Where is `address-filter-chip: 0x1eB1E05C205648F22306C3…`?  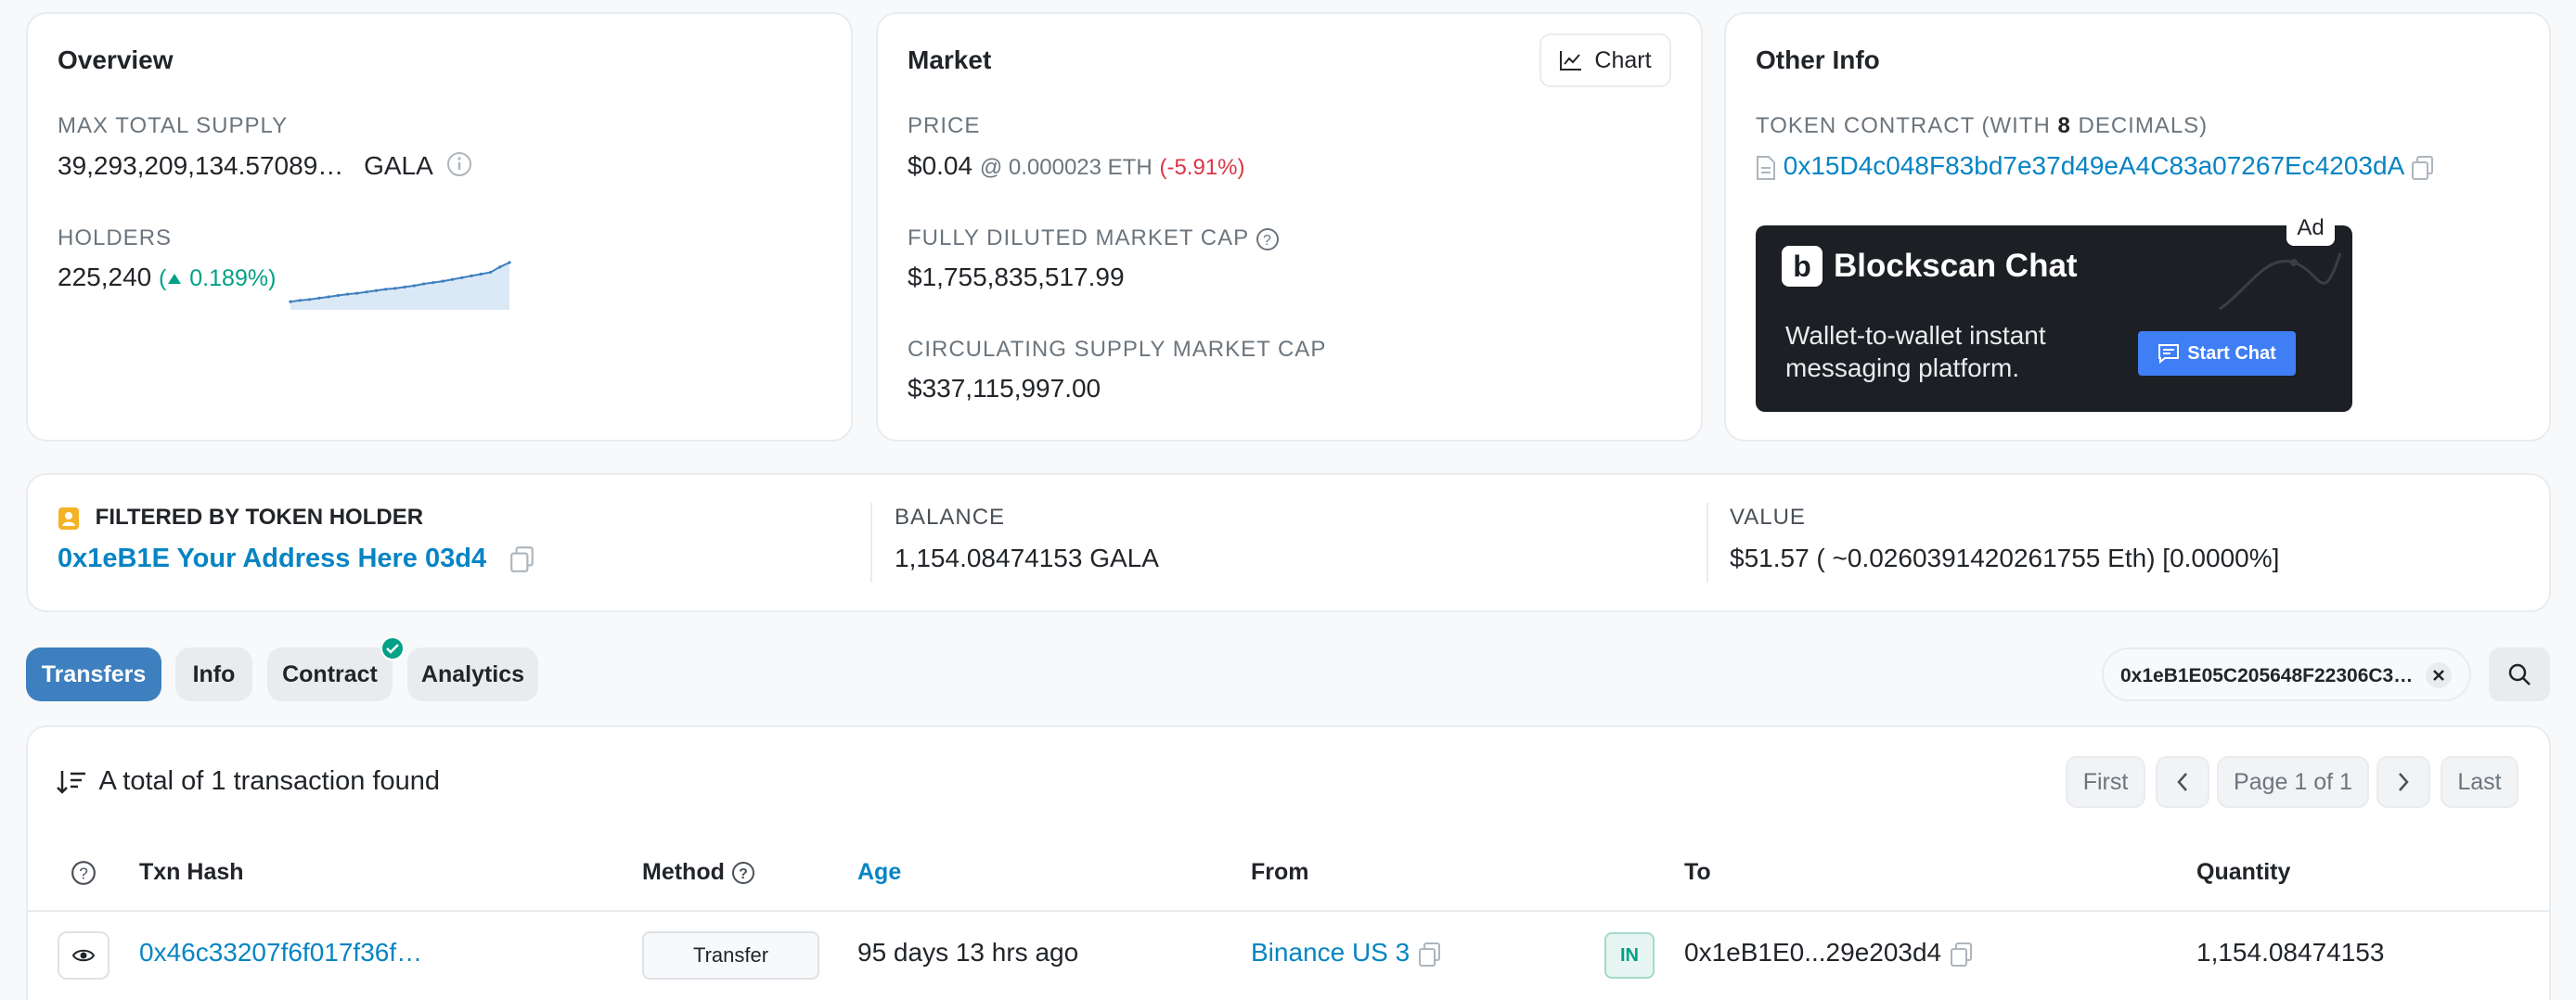 address-filter-chip: 0x1eB1E05C205648F22306C3… is located at coordinates (2286, 674).